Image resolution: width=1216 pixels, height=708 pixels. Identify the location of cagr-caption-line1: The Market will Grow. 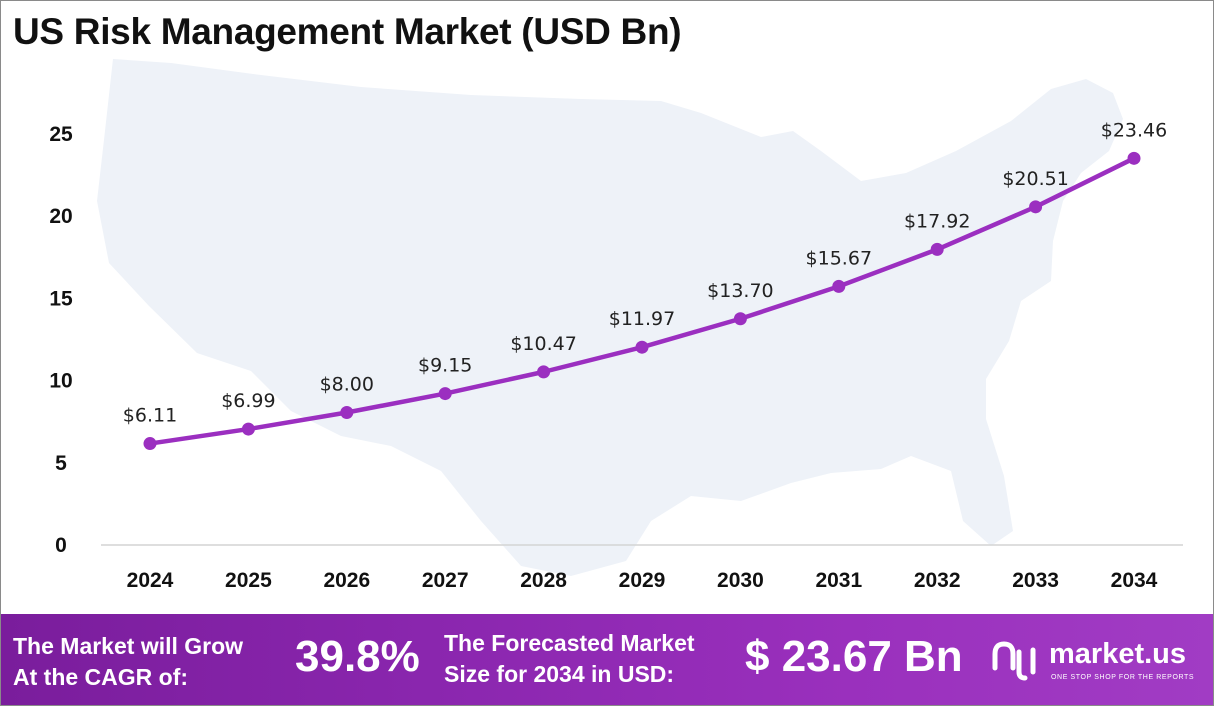
(128, 646).